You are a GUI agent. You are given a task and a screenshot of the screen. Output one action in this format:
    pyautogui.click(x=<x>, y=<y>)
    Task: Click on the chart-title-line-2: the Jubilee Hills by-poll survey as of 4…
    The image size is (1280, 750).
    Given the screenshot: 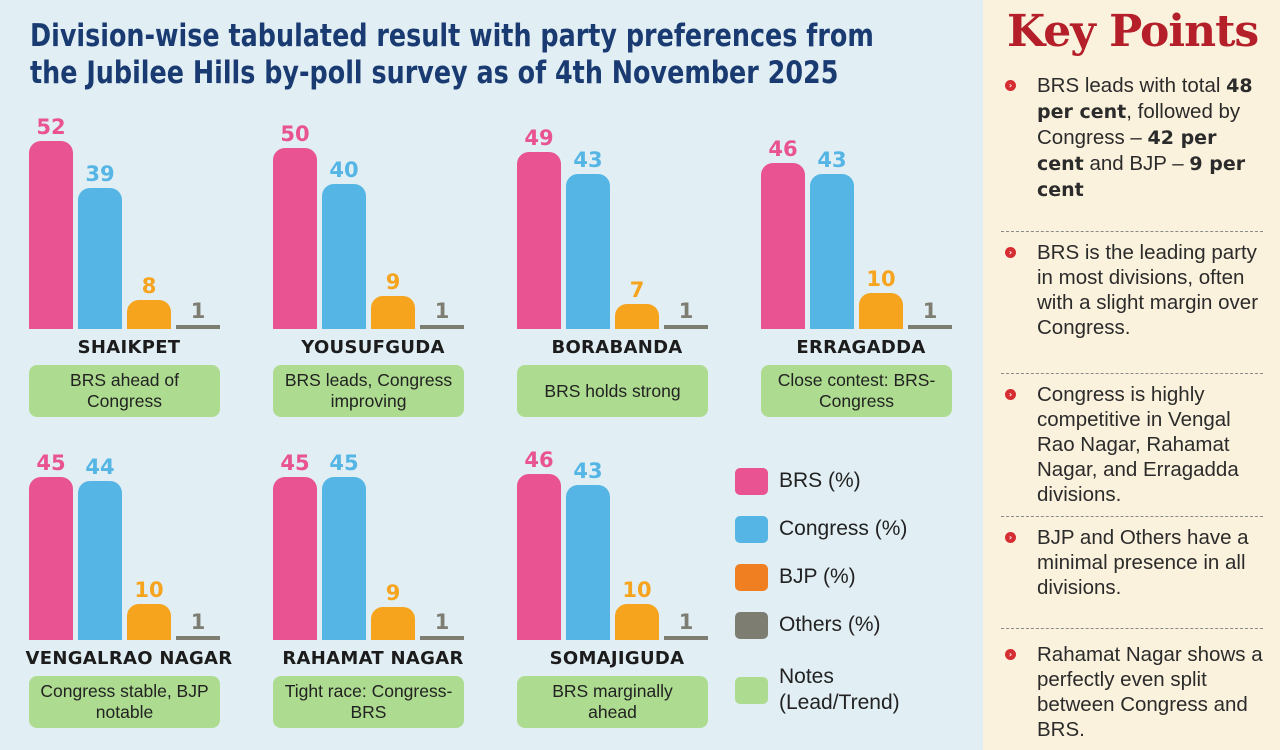 What is the action you would take?
    pyautogui.click(x=434, y=73)
    